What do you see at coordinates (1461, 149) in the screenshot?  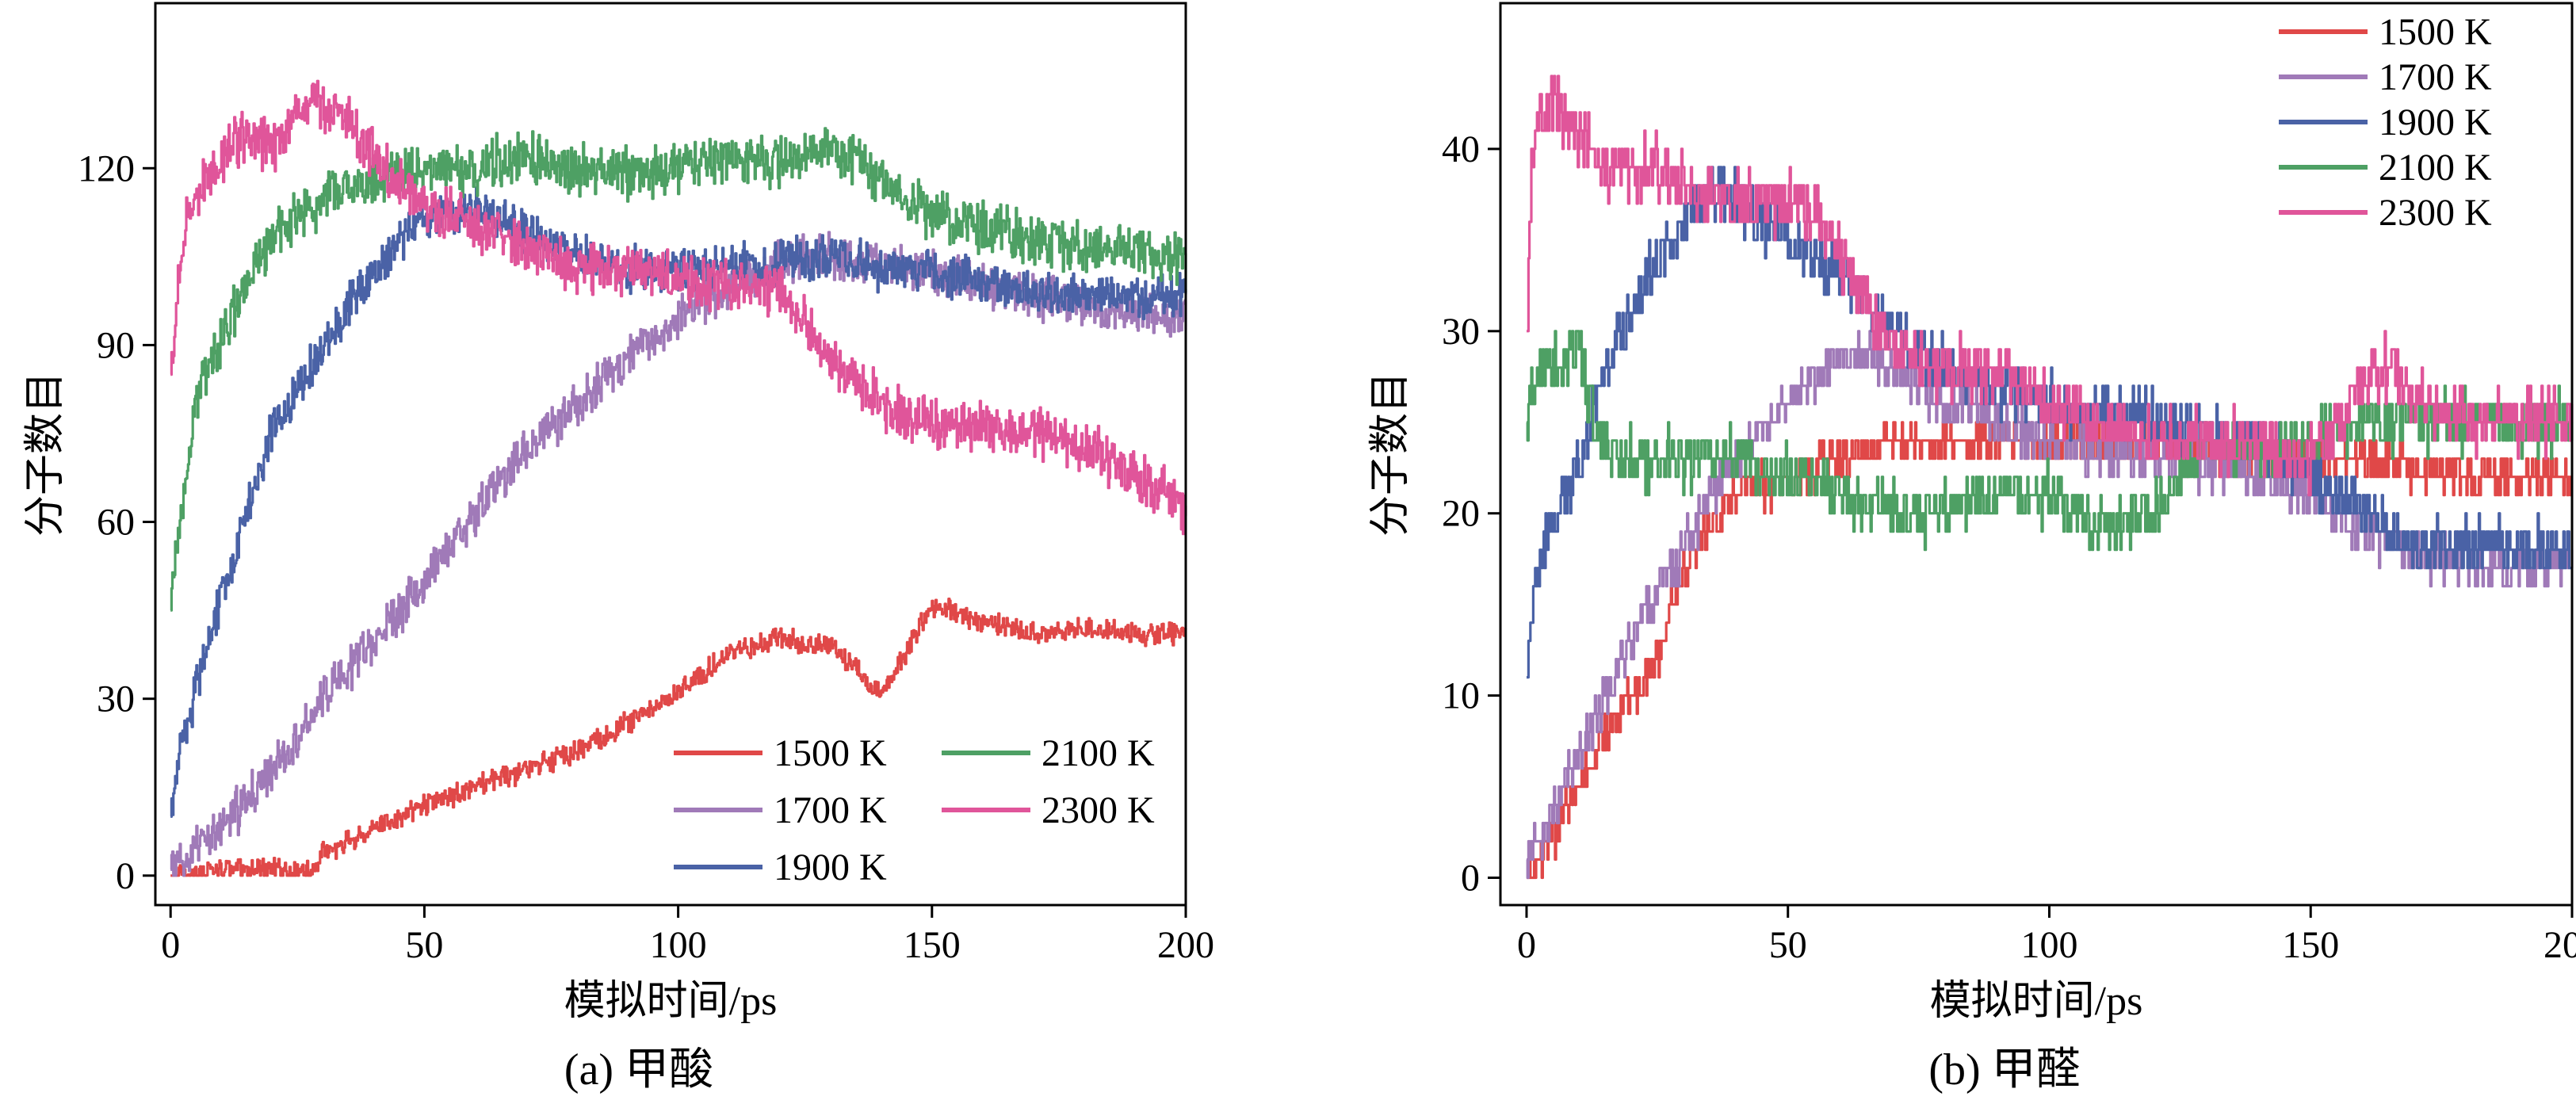 I see `y-tick-label: 40` at bounding box center [1461, 149].